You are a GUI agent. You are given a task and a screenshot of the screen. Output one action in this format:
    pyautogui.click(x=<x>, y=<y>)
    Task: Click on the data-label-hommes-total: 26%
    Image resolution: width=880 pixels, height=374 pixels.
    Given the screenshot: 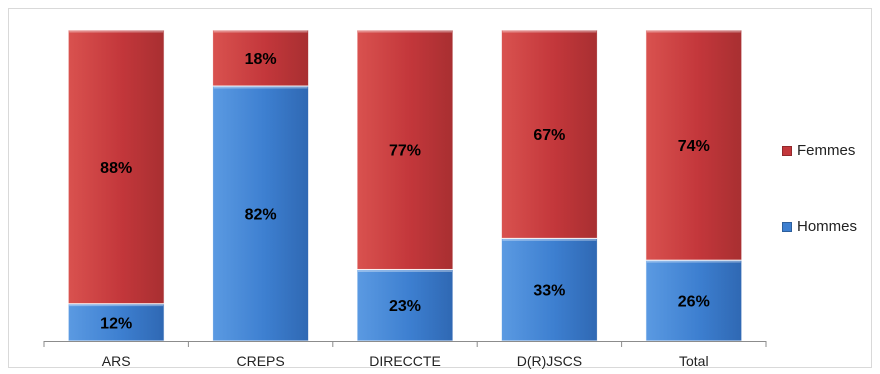 What is the action you would take?
    pyautogui.click(x=694, y=302)
    